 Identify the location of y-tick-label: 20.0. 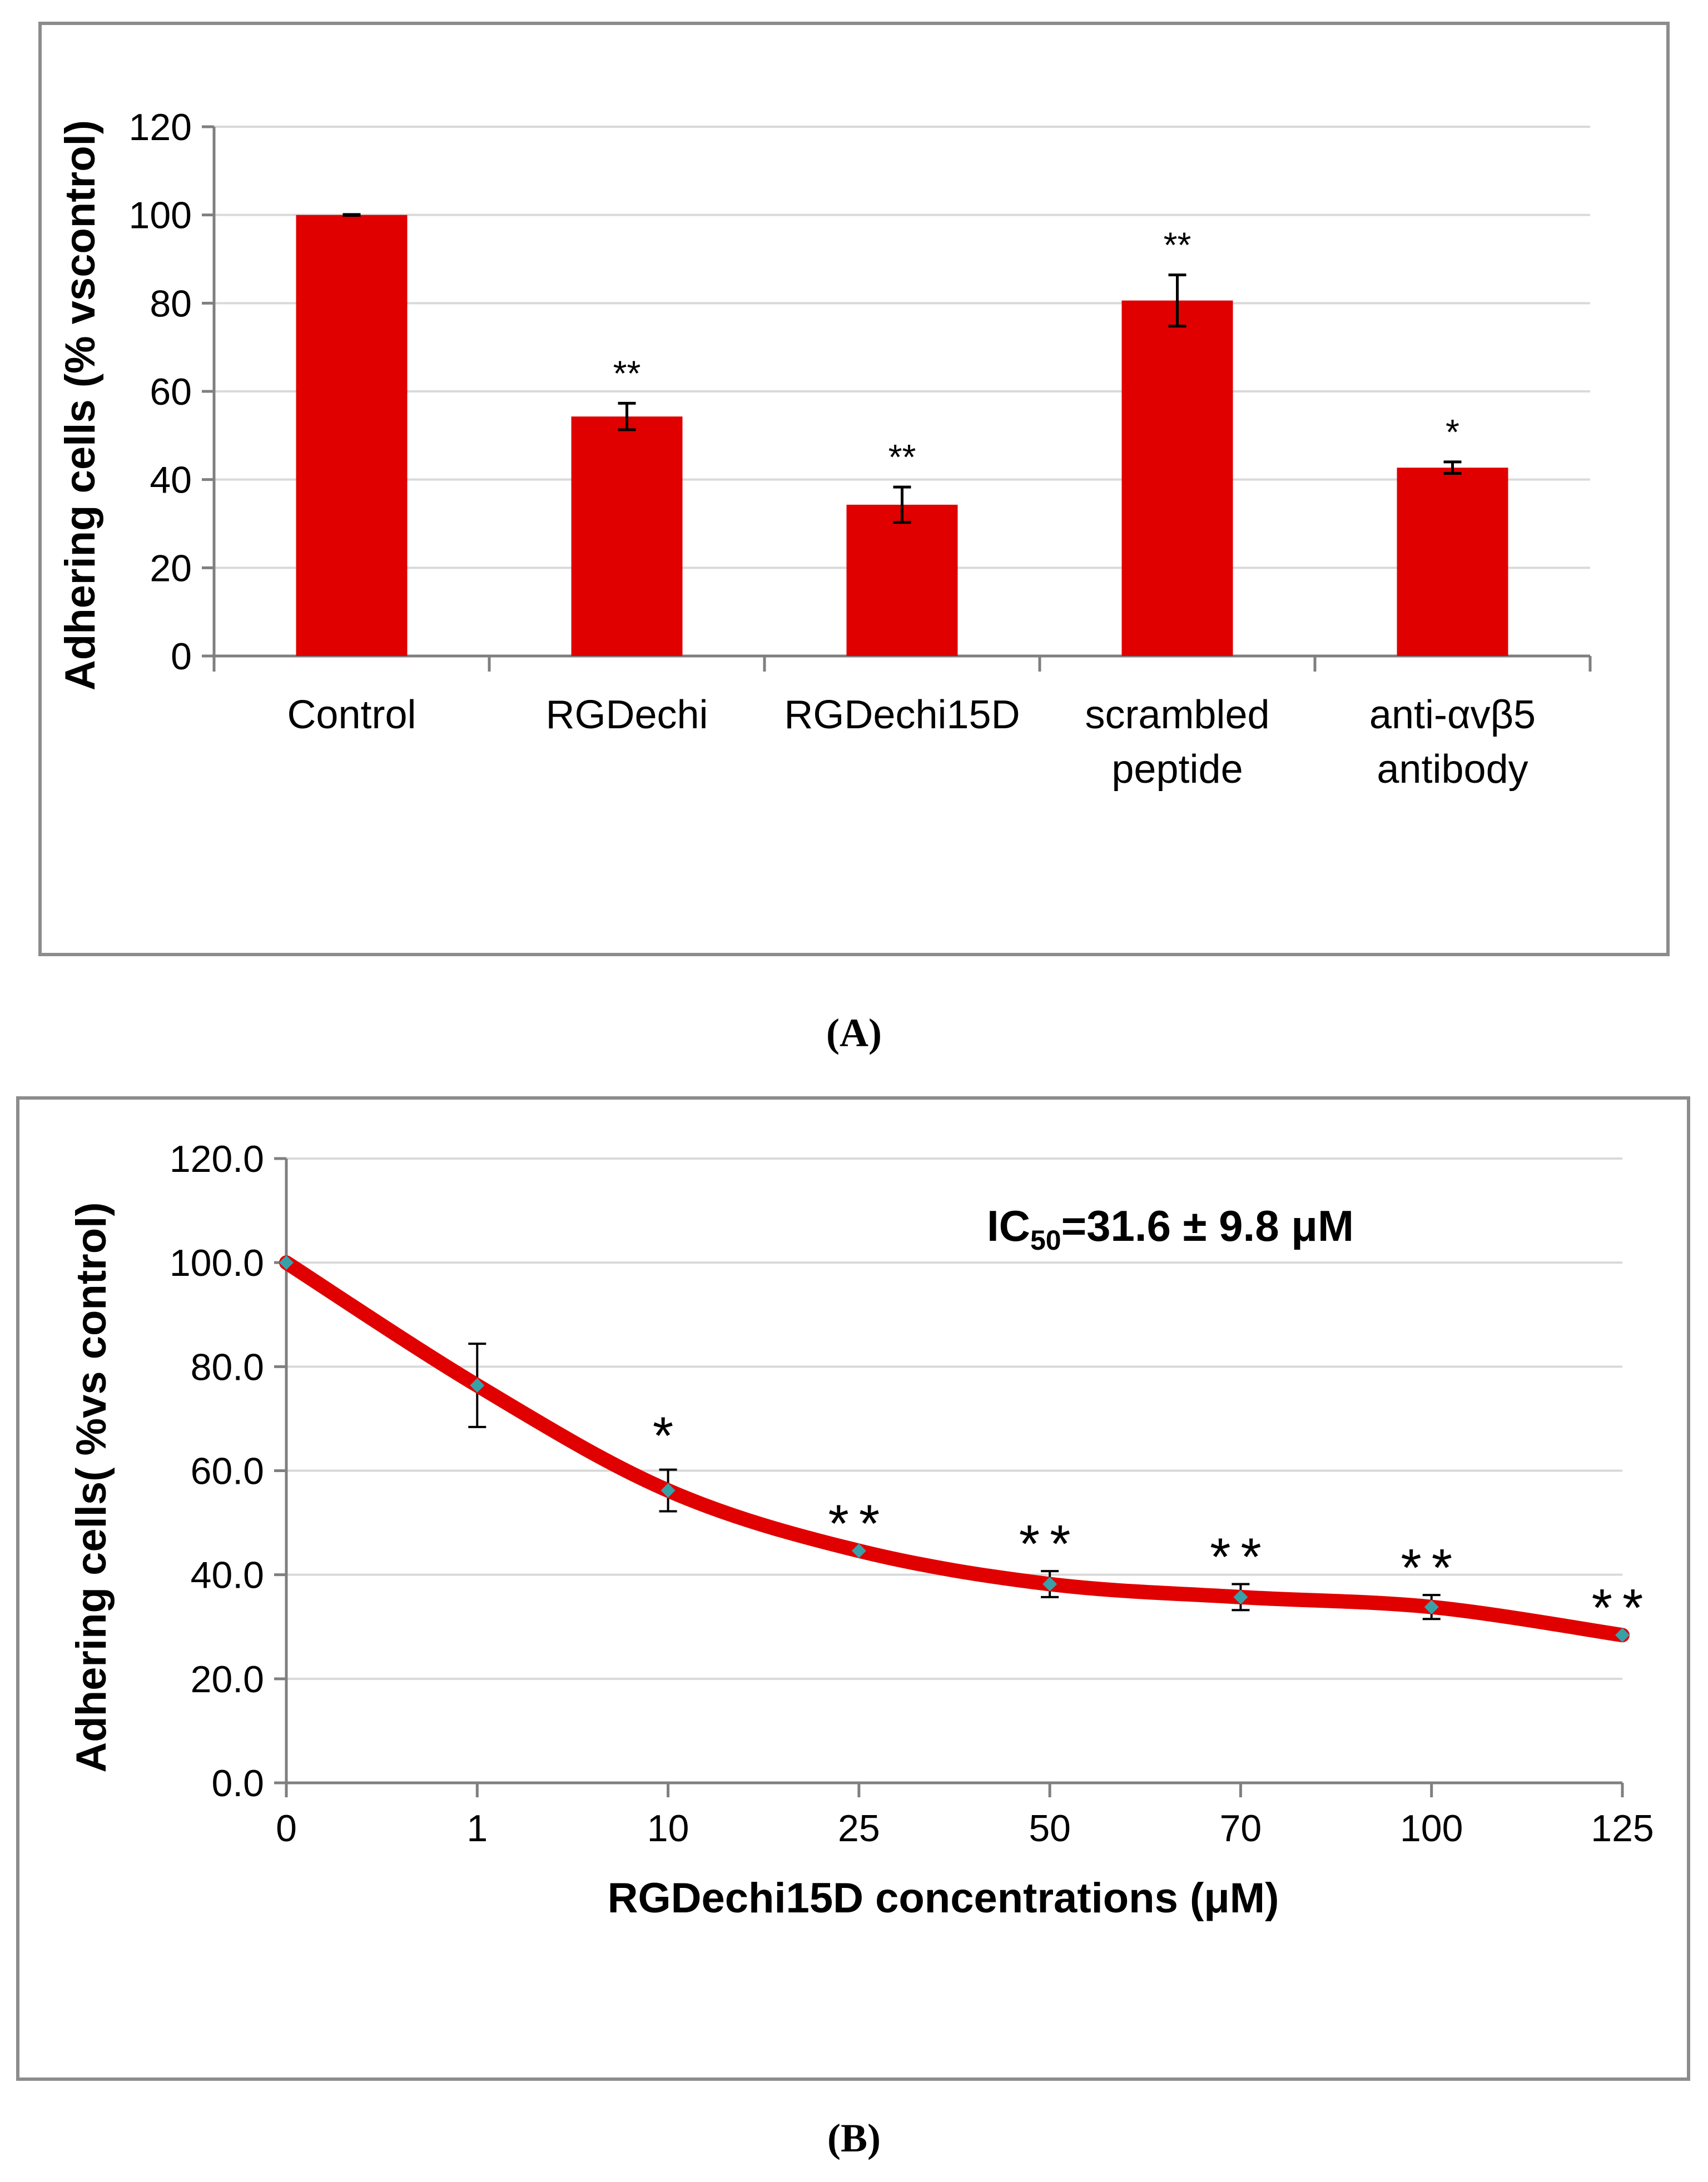
(228, 1680).